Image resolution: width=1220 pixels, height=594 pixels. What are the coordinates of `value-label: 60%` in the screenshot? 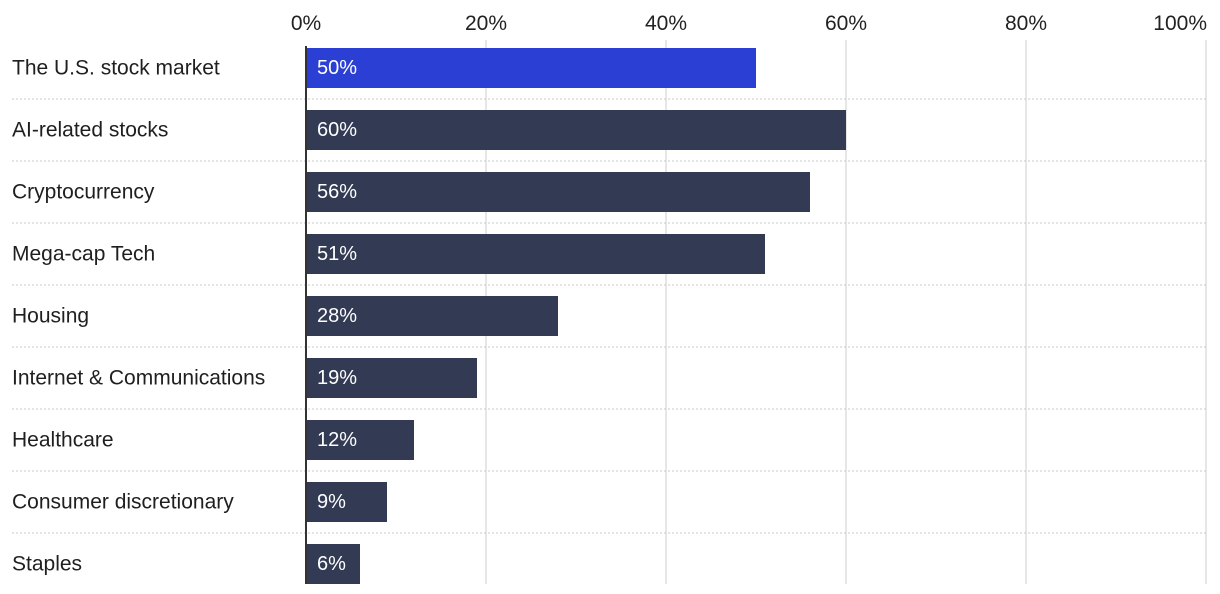 It's located at (337, 130).